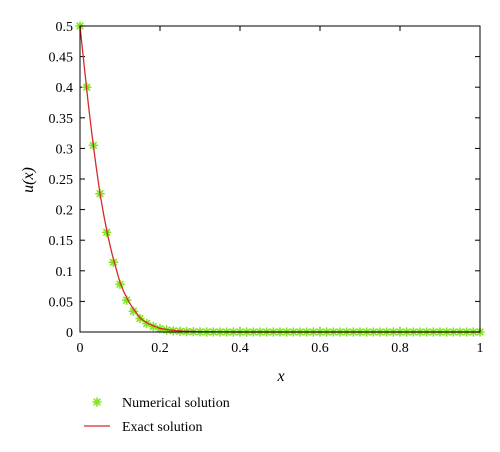 The width and height of the screenshot is (500, 452). What do you see at coordinates (176, 403) in the screenshot?
I see `legend-label-numerical: Numerical solution` at bounding box center [176, 403].